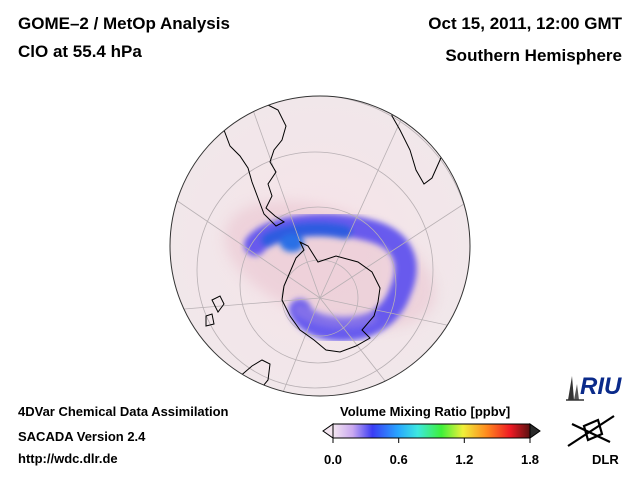 The image size is (640, 480). What do you see at coordinates (80, 51) in the screenshot?
I see `map-subtitle: ClO at 55.4 hPa` at bounding box center [80, 51].